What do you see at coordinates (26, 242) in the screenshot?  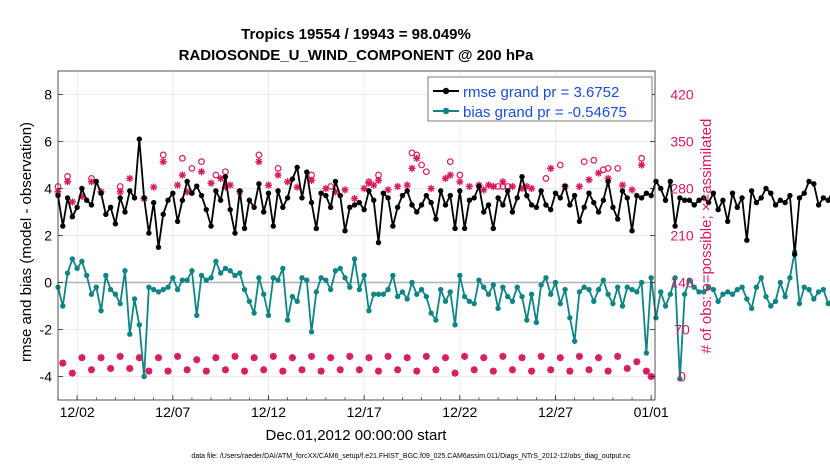 I see `y-axis-label-left: rmse and bias (model - observation)` at bounding box center [26, 242].